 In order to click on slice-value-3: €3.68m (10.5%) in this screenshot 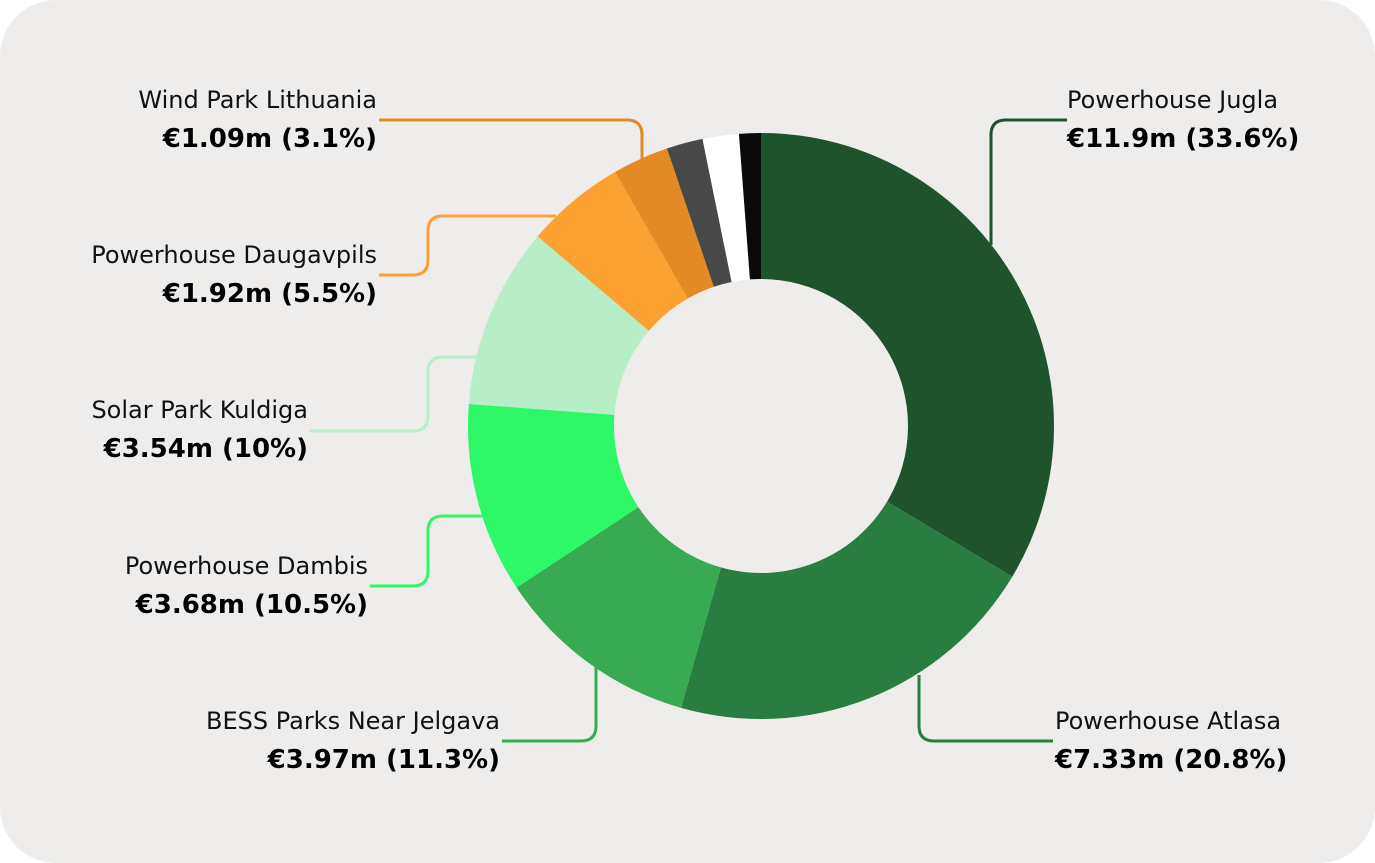, I will do `click(251, 605)`.